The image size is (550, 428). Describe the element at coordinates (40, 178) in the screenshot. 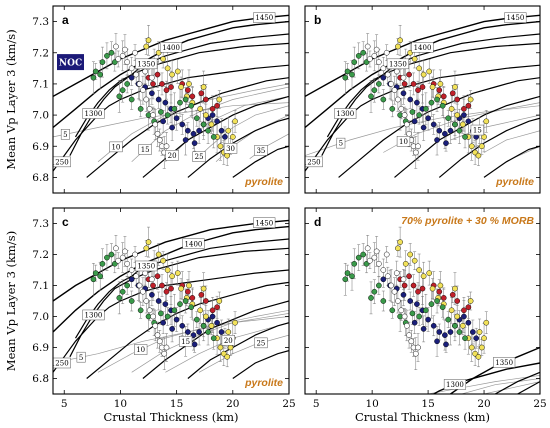

I see `y-tick-label: 6.8` at that location.